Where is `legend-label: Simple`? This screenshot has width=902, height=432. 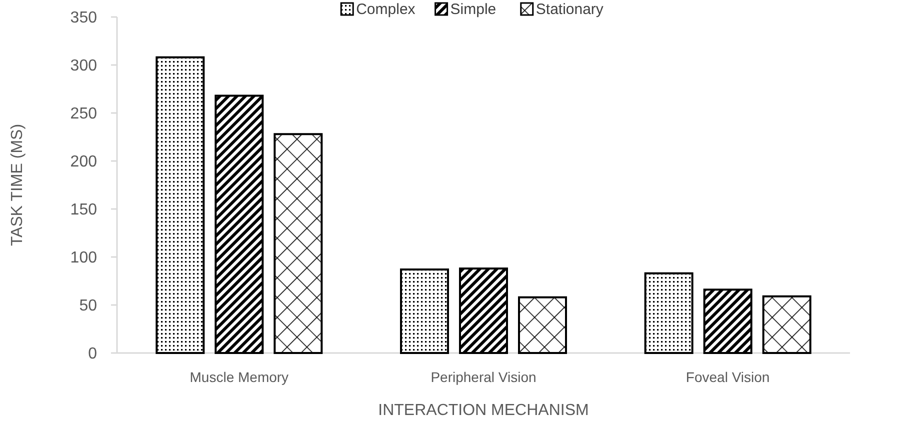 legend-label: Simple is located at coordinates (473, 9).